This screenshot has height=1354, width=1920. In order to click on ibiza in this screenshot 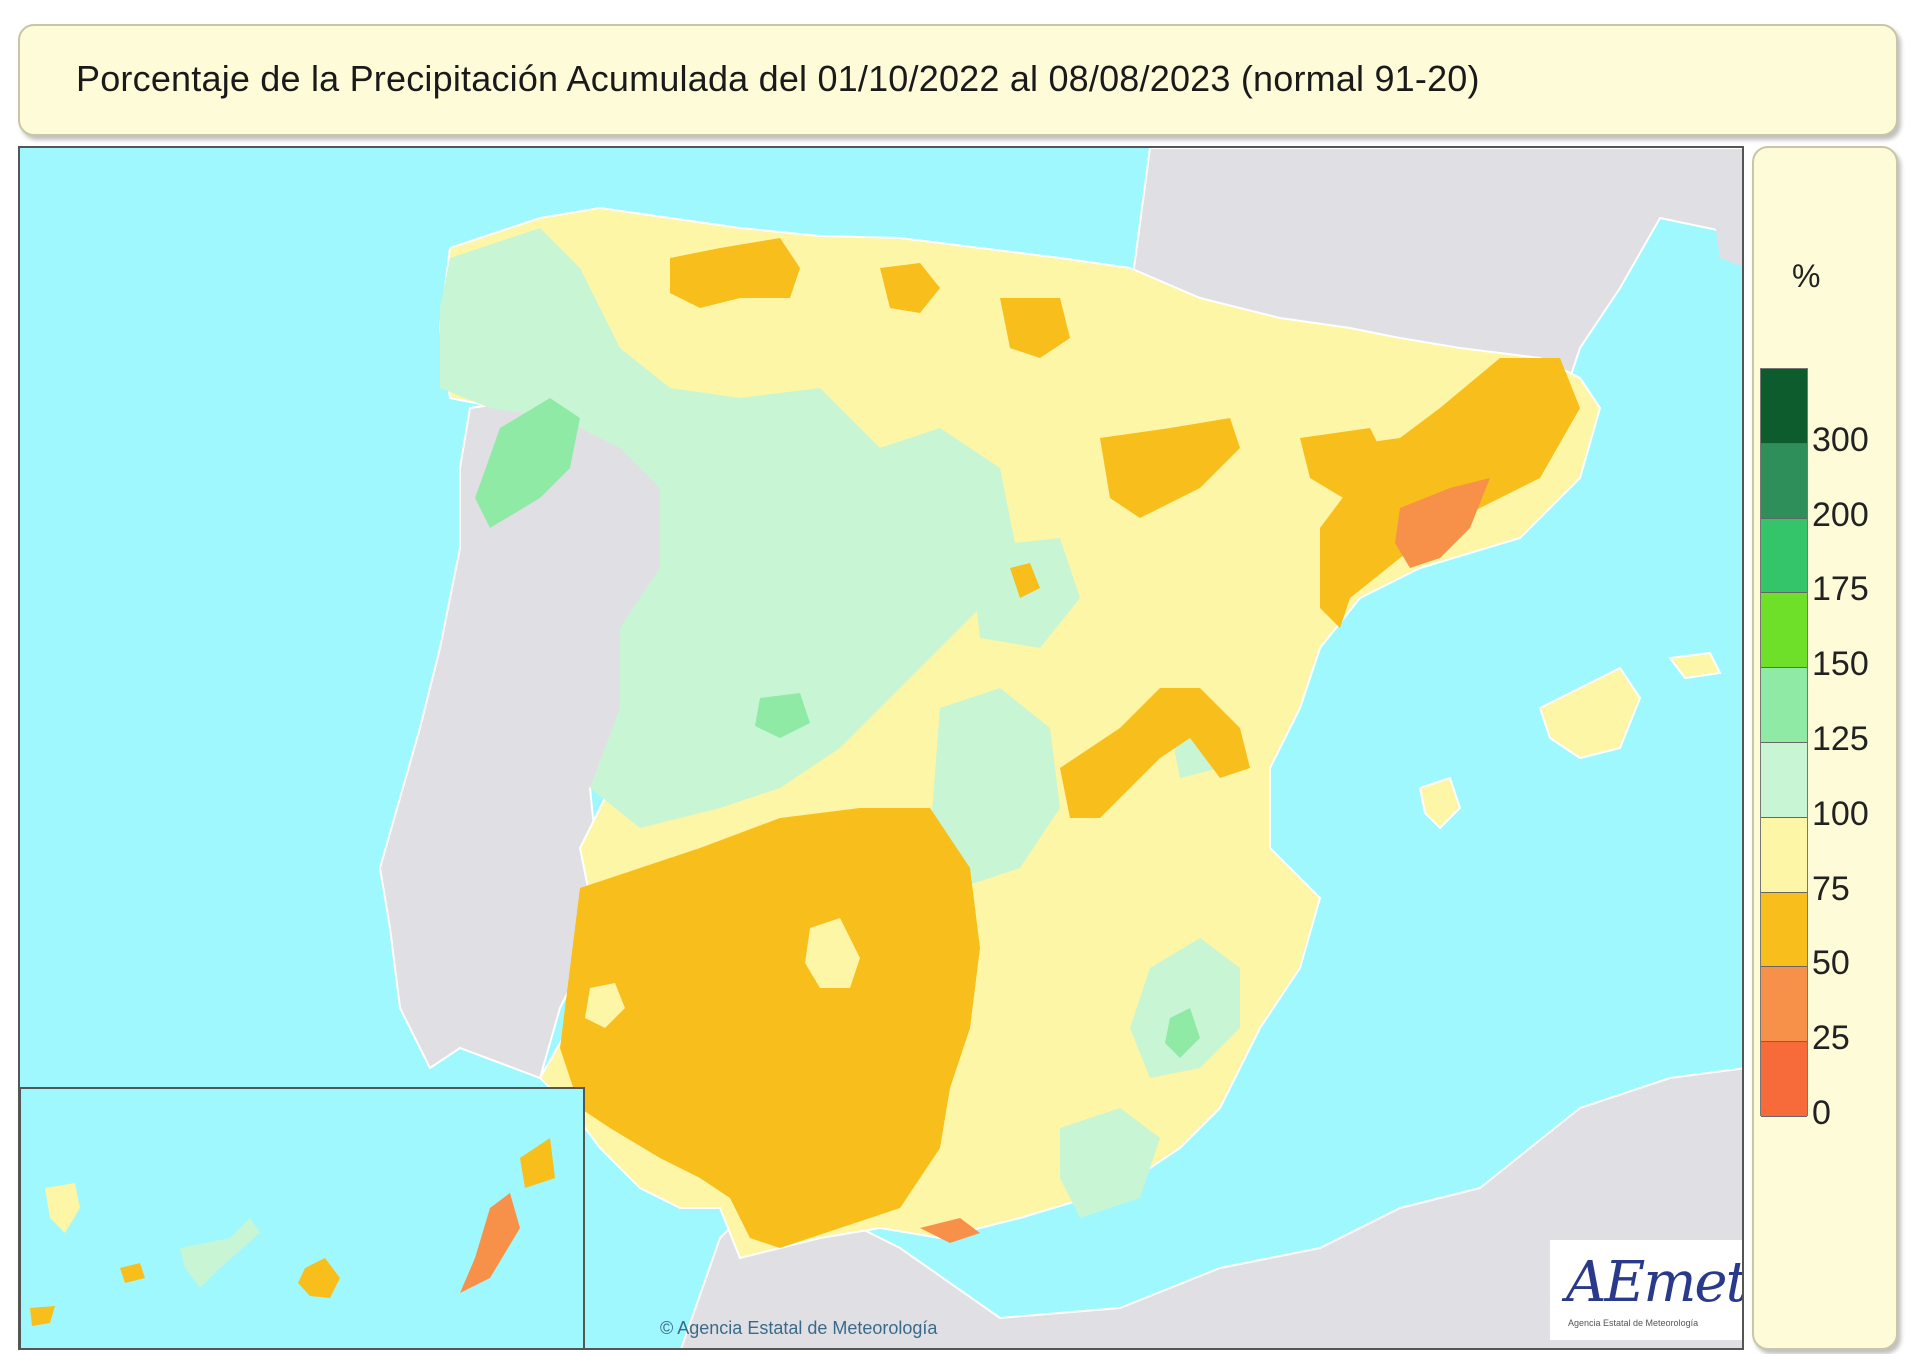, I will do `click(1440, 803)`.